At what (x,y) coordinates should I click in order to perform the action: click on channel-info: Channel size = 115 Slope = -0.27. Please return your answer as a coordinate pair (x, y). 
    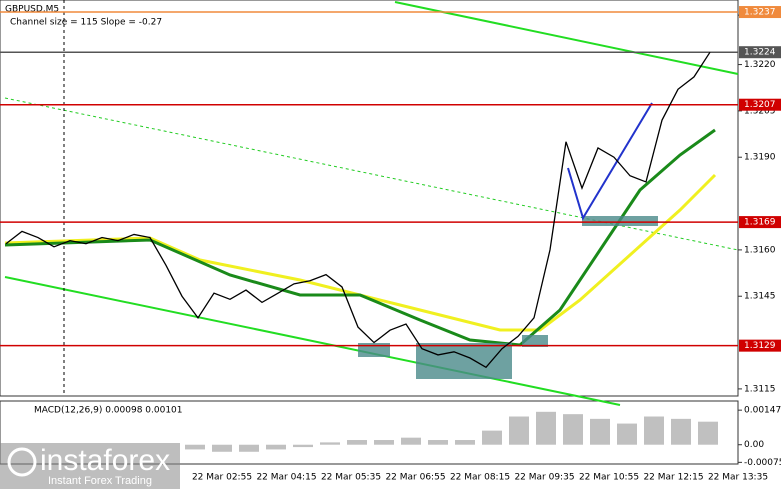
    Looking at the image, I should click on (86, 23).